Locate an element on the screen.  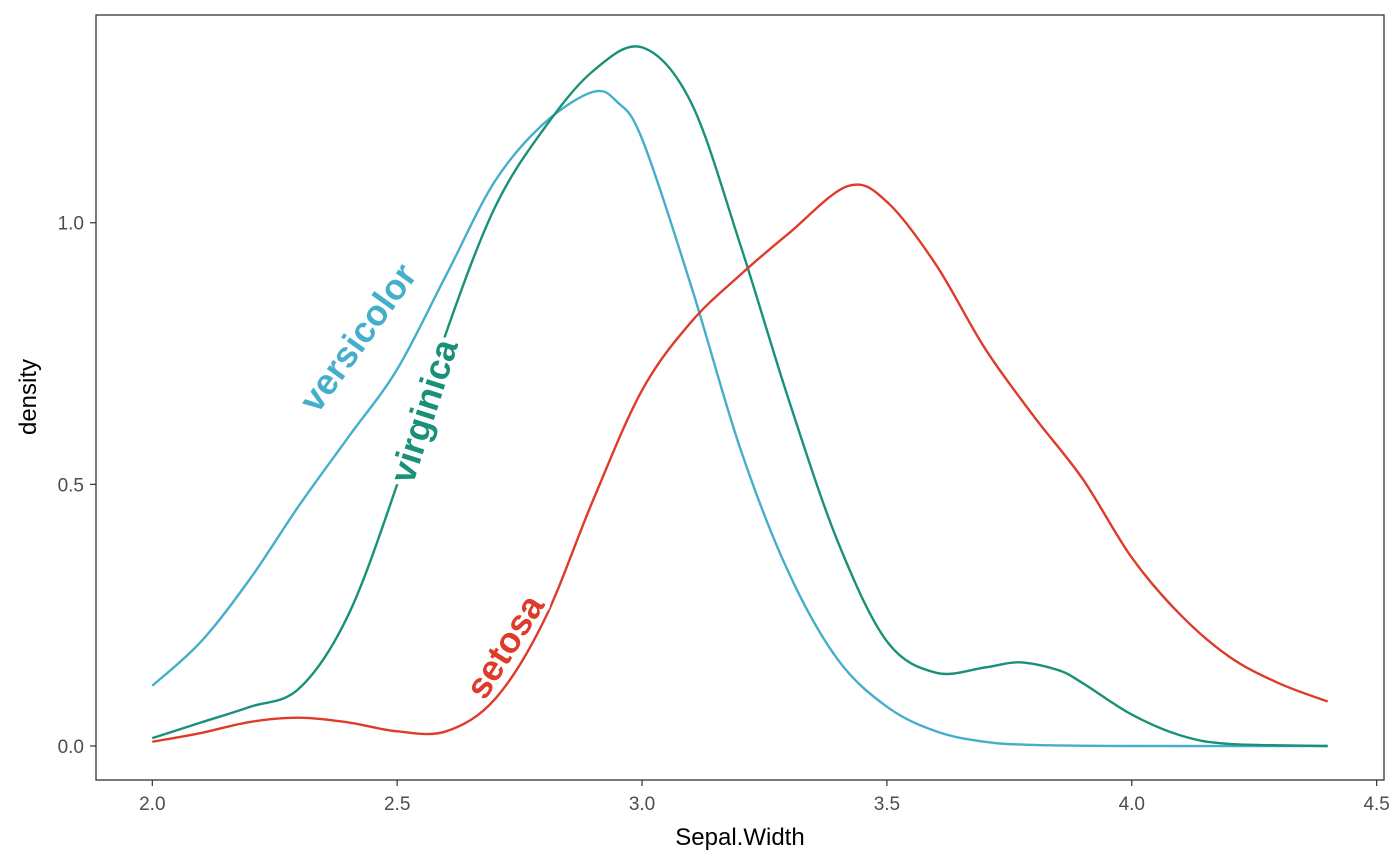
virginica-curve-label: virginica is located at coordinates (423, 410).